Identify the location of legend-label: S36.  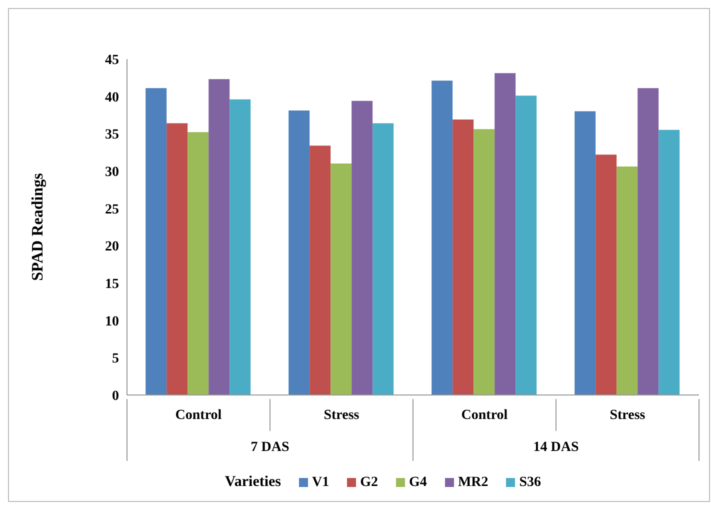
(530, 482).